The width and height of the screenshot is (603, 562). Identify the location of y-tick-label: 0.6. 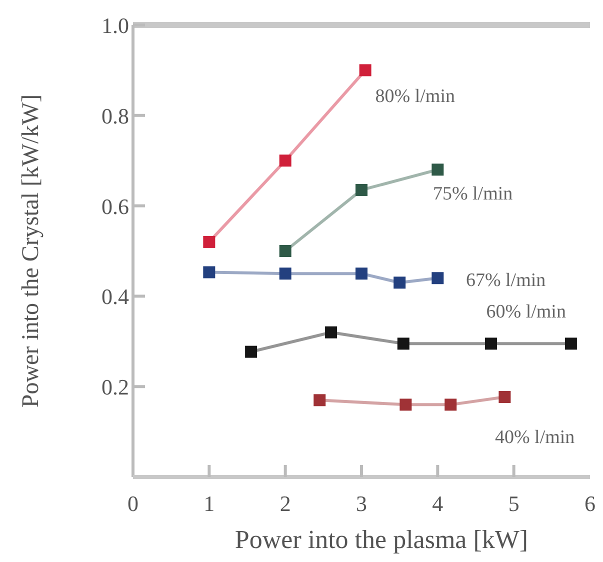
(115, 206).